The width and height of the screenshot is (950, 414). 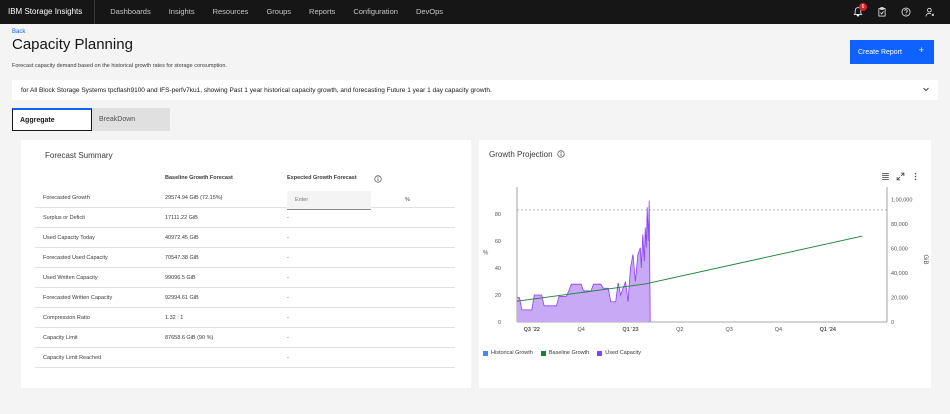 What do you see at coordinates (569, 353) in the screenshot?
I see `legend-label: Baseline Growth` at bounding box center [569, 353].